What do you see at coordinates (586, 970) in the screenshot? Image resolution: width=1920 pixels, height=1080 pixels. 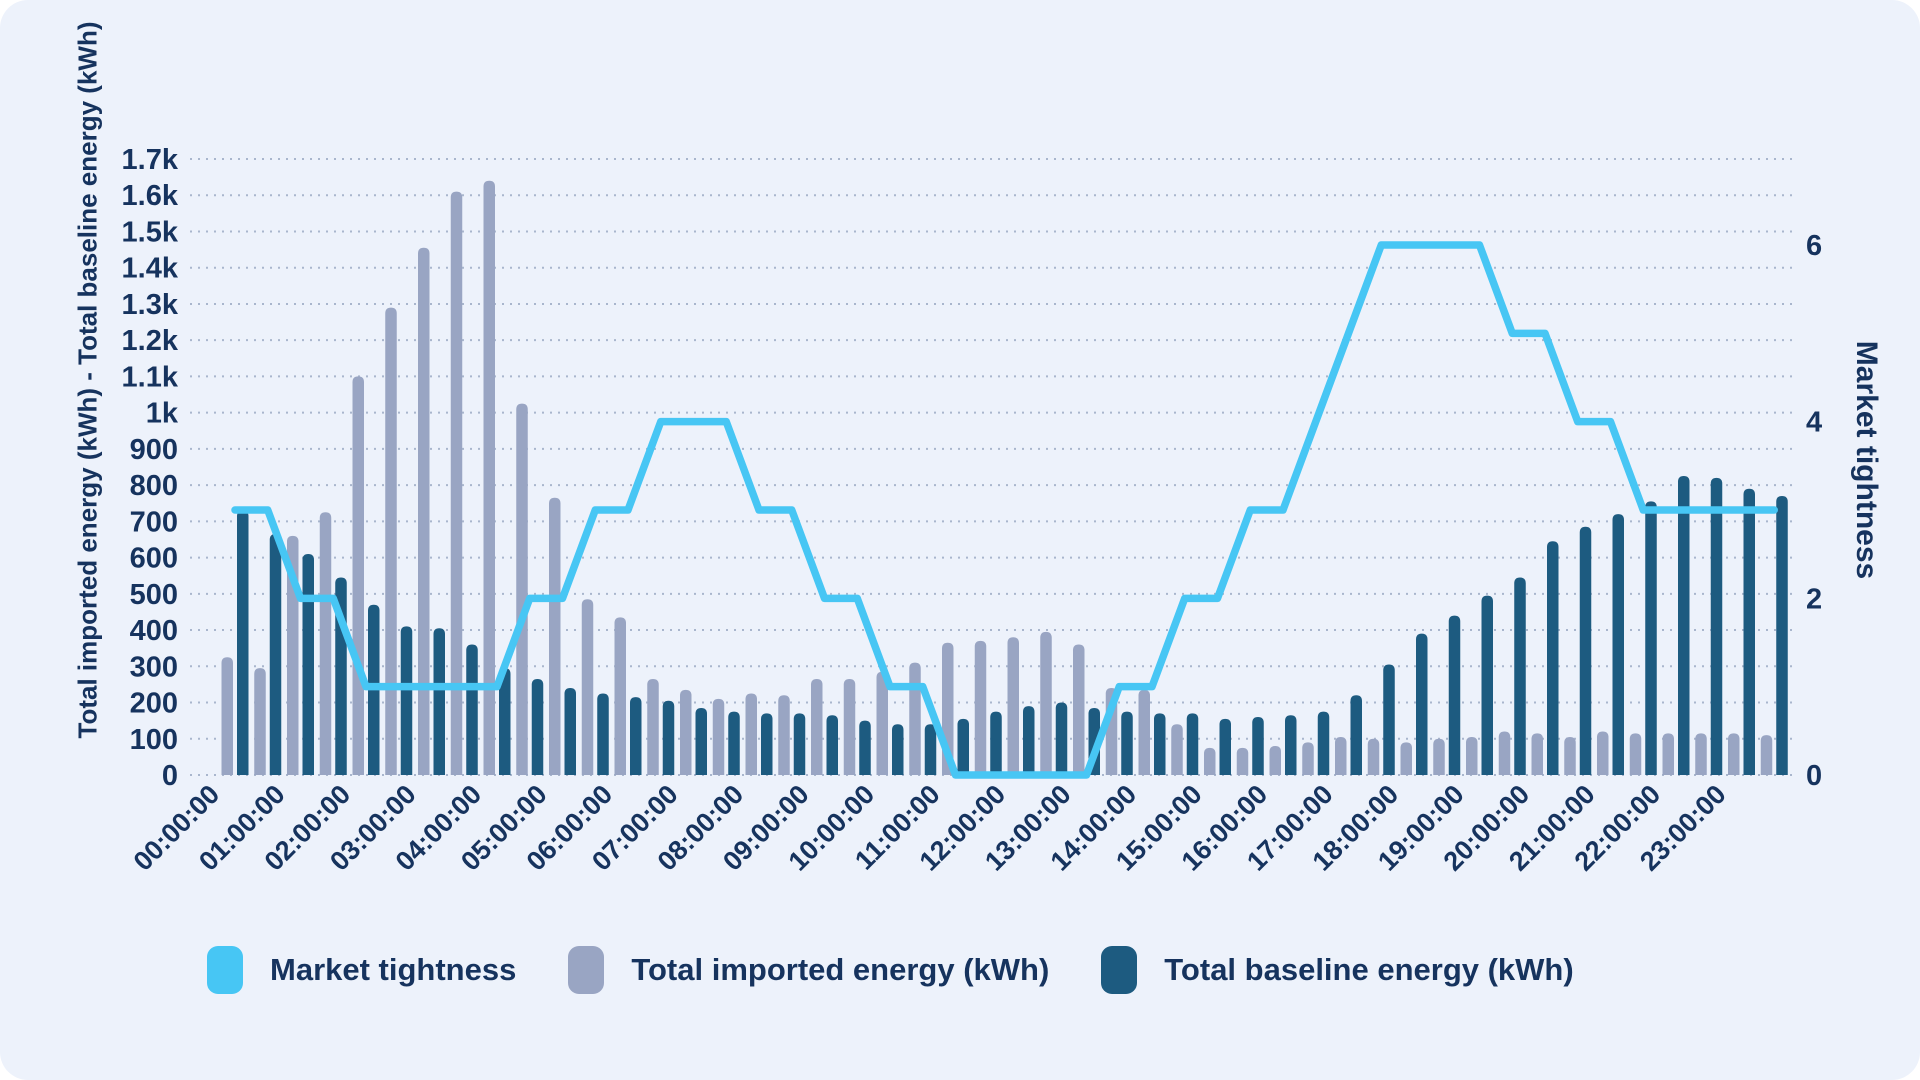 I see `imported-energy-swatch` at bounding box center [586, 970].